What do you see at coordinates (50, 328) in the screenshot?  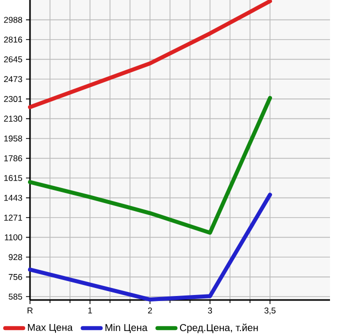 I see `legend-label: Max Цена` at bounding box center [50, 328].